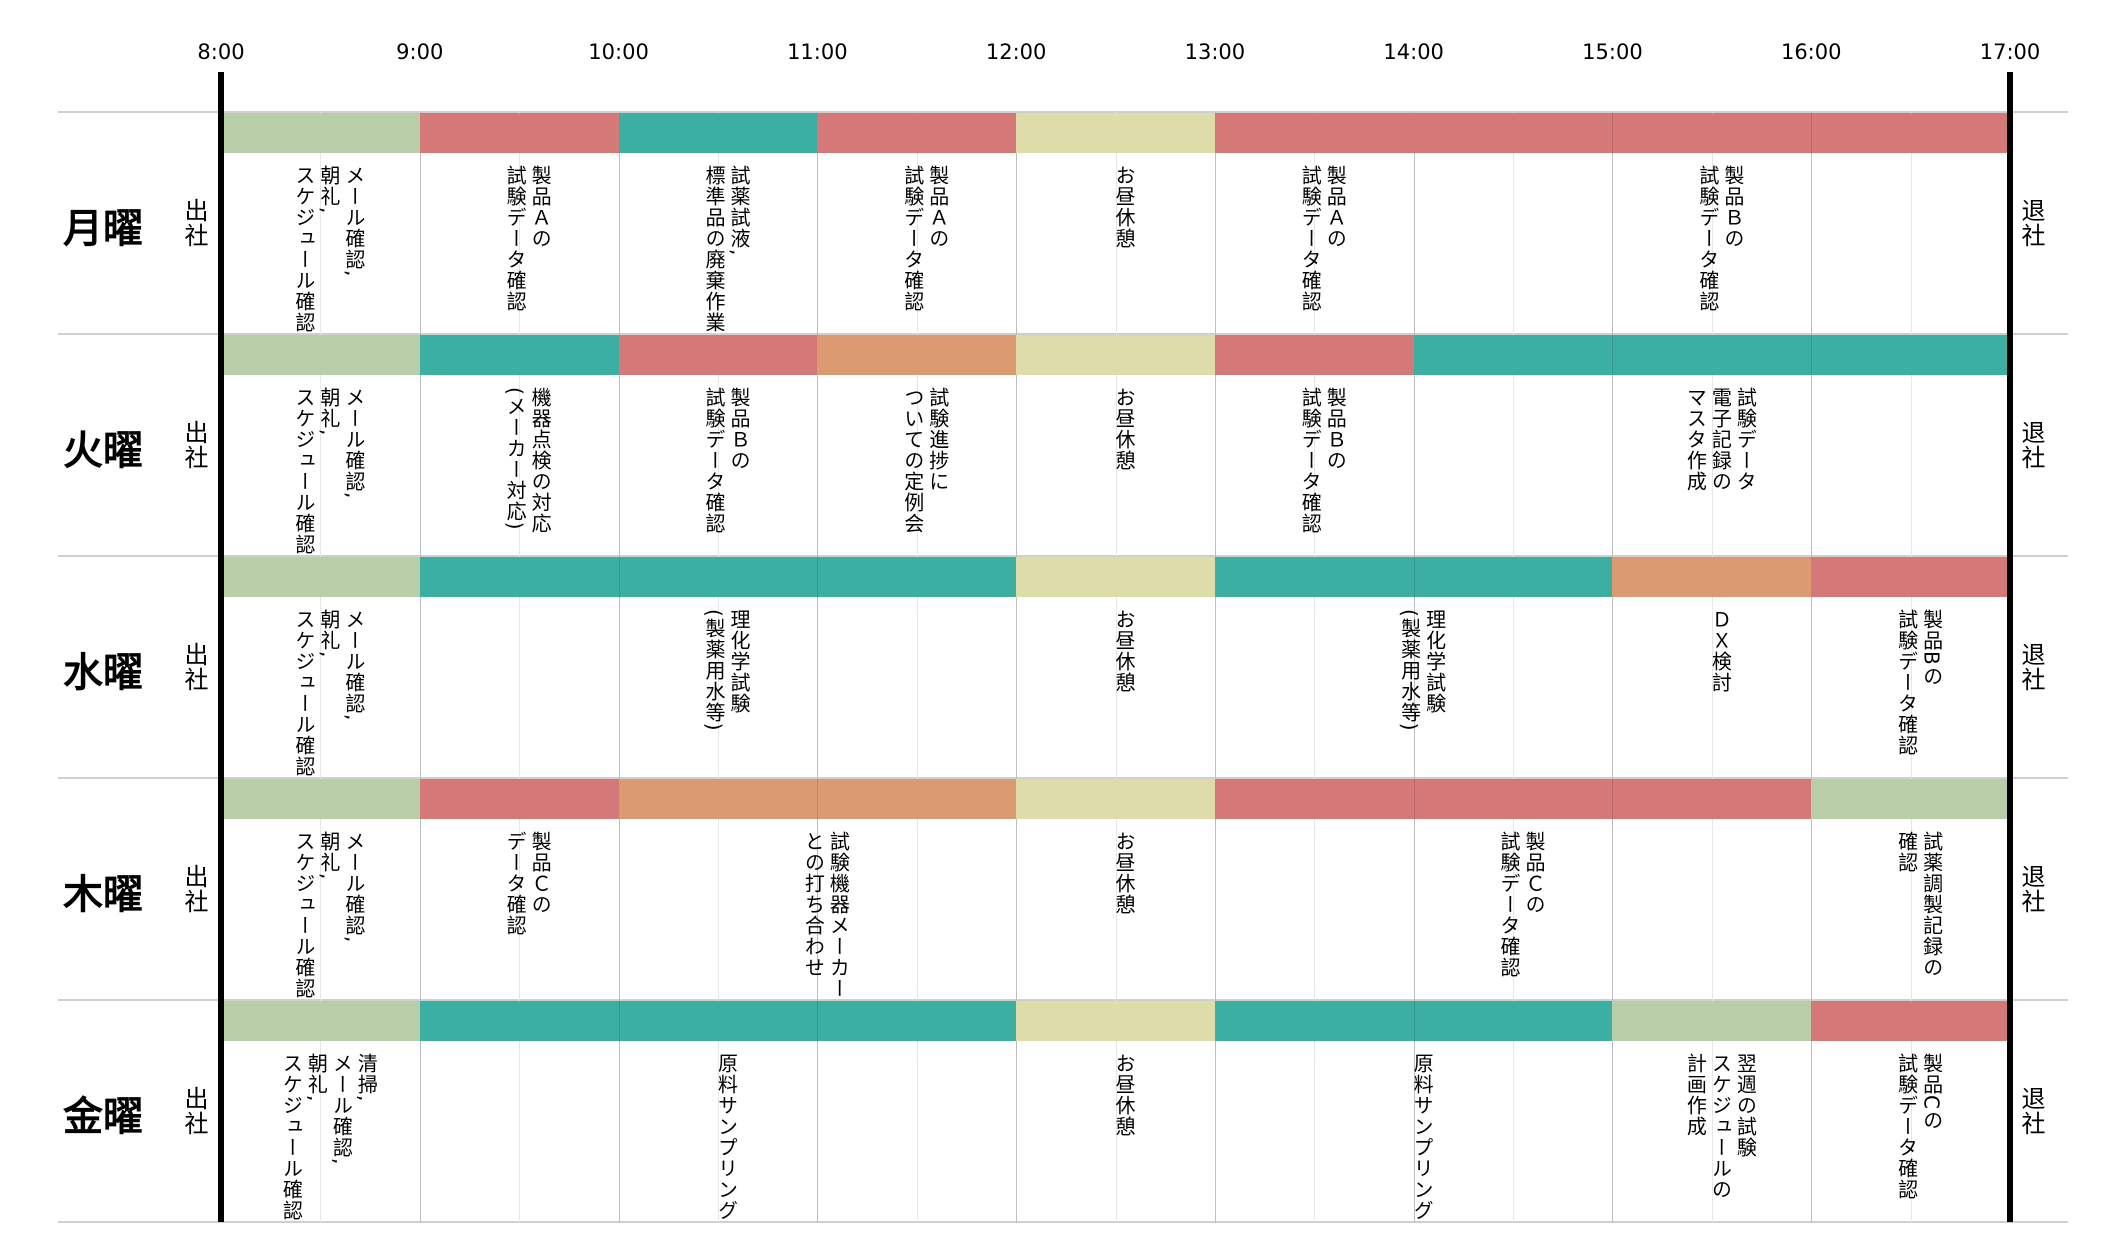 The height and width of the screenshot is (1252, 2120). I want to click on block-label: 製品Cの 試験データ確認, so click(1919, 1126).